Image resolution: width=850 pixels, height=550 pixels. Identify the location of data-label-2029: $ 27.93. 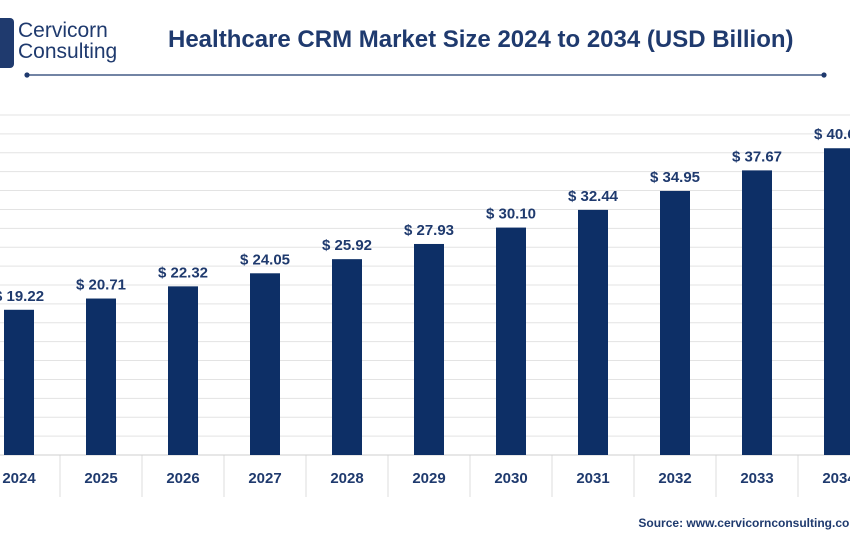
(429, 230).